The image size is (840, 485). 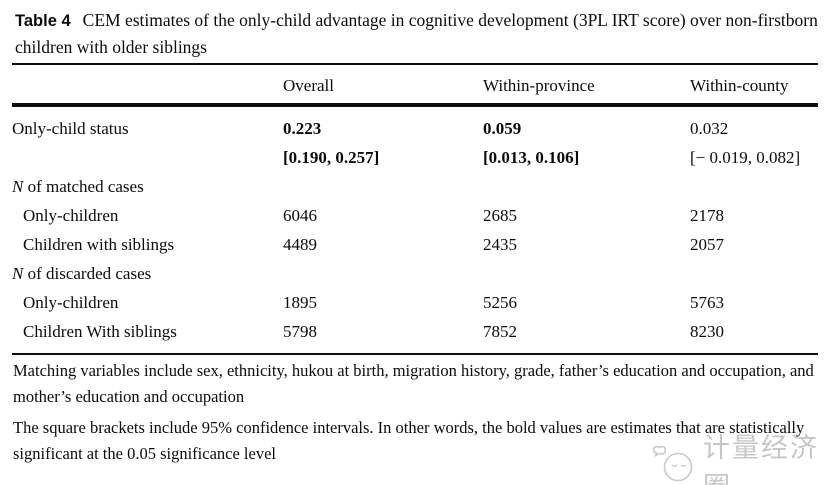 I want to click on row-label: N of matched cases, so click(x=147, y=186).